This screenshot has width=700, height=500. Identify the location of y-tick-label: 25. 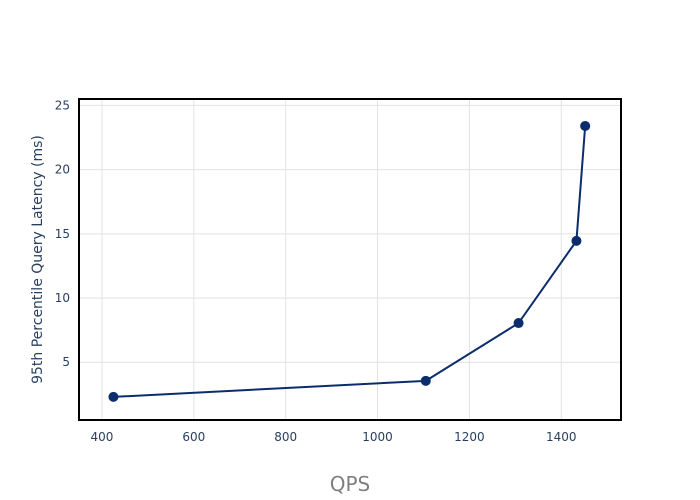
(62, 105).